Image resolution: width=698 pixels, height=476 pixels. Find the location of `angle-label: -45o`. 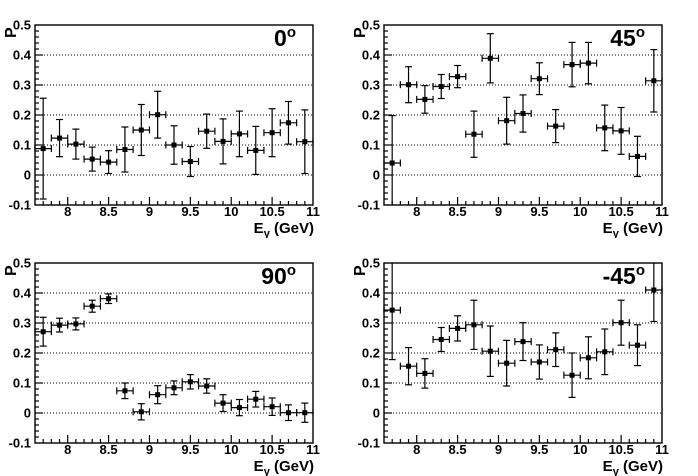

angle-label: -45o is located at coordinates (624, 275).